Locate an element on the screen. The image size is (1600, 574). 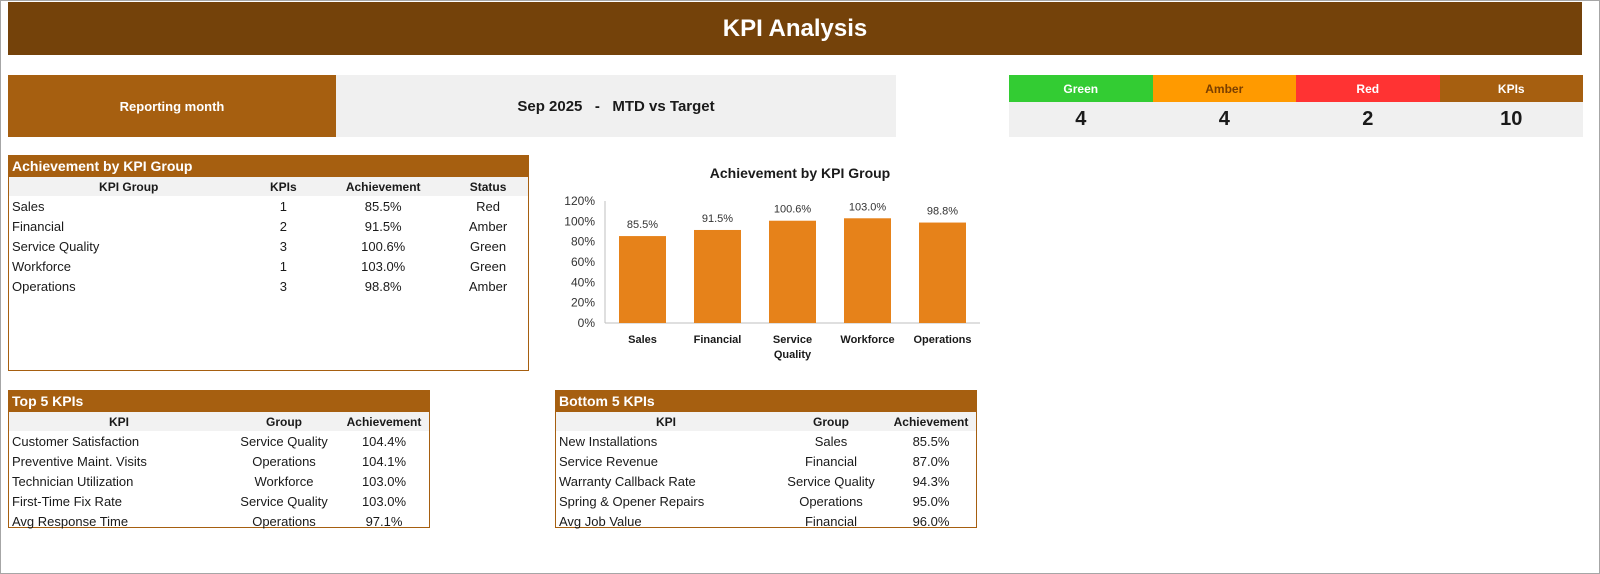
reporting-month-label: Reporting month is located at coordinates (172, 106).